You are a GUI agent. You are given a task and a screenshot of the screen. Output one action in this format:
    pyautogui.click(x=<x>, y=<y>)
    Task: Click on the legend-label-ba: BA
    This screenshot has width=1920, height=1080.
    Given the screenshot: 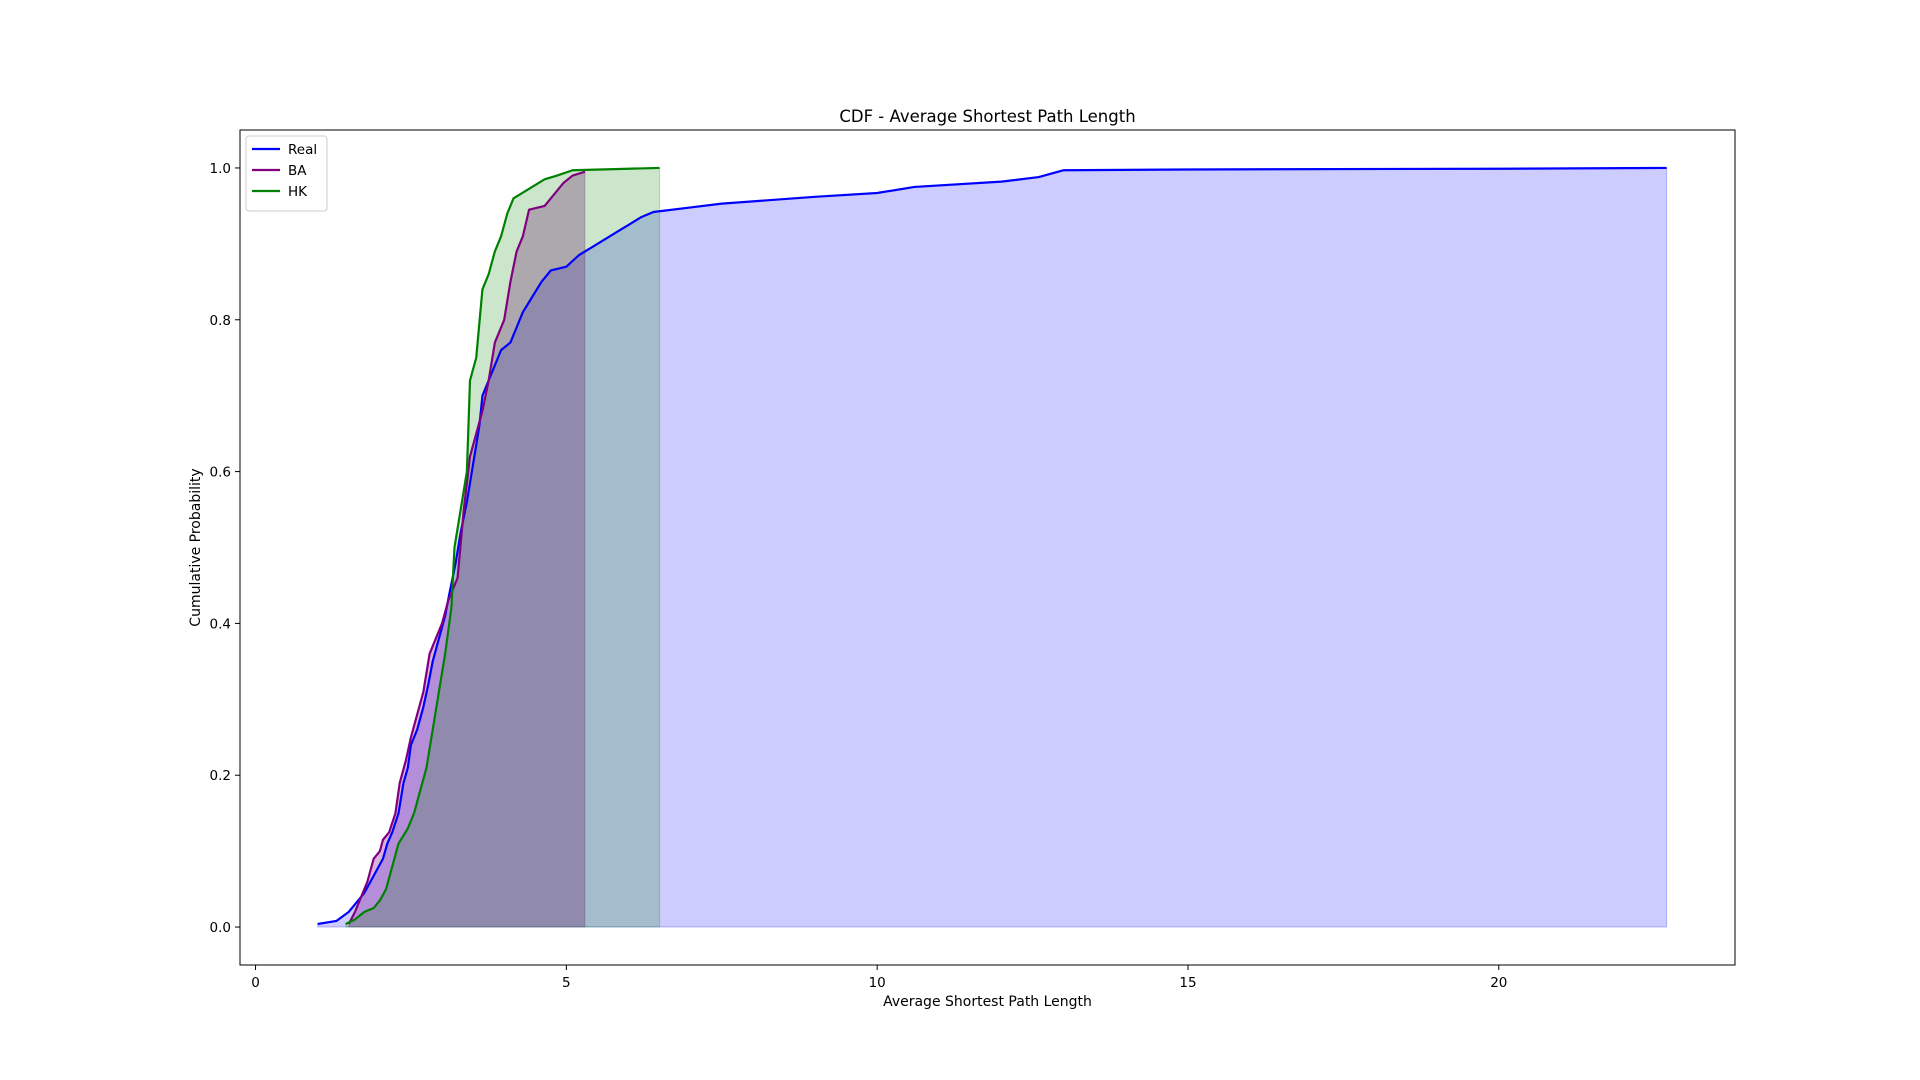 What is the action you would take?
    pyautogui.click(x=297, y=171)
    